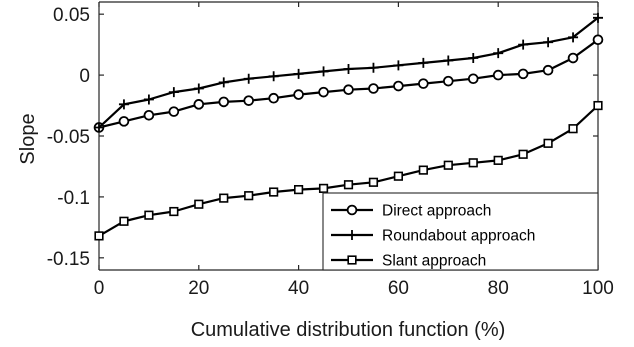  What do you see at coordinates (68, 137) in the screenshot?
I see `y-tick-label: -0.05` at bounding box center [68, 137].